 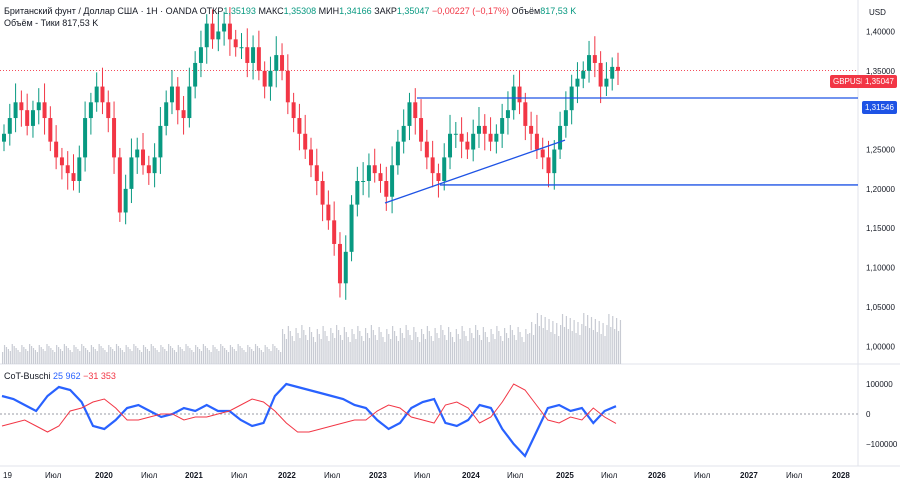 What do you see at coordinates (877, 12) in the screenshot?
I see `currency-label: USD` at bounding box center [877, 12].